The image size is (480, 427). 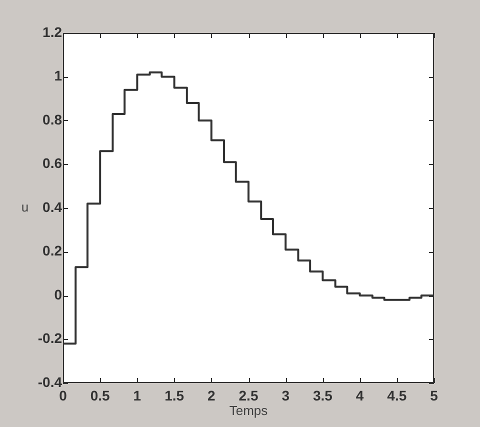 What do you see at coordinates (286, 395) in the screenshot?
I see `x-tick-label: 3` at bounding box center [286, 395].